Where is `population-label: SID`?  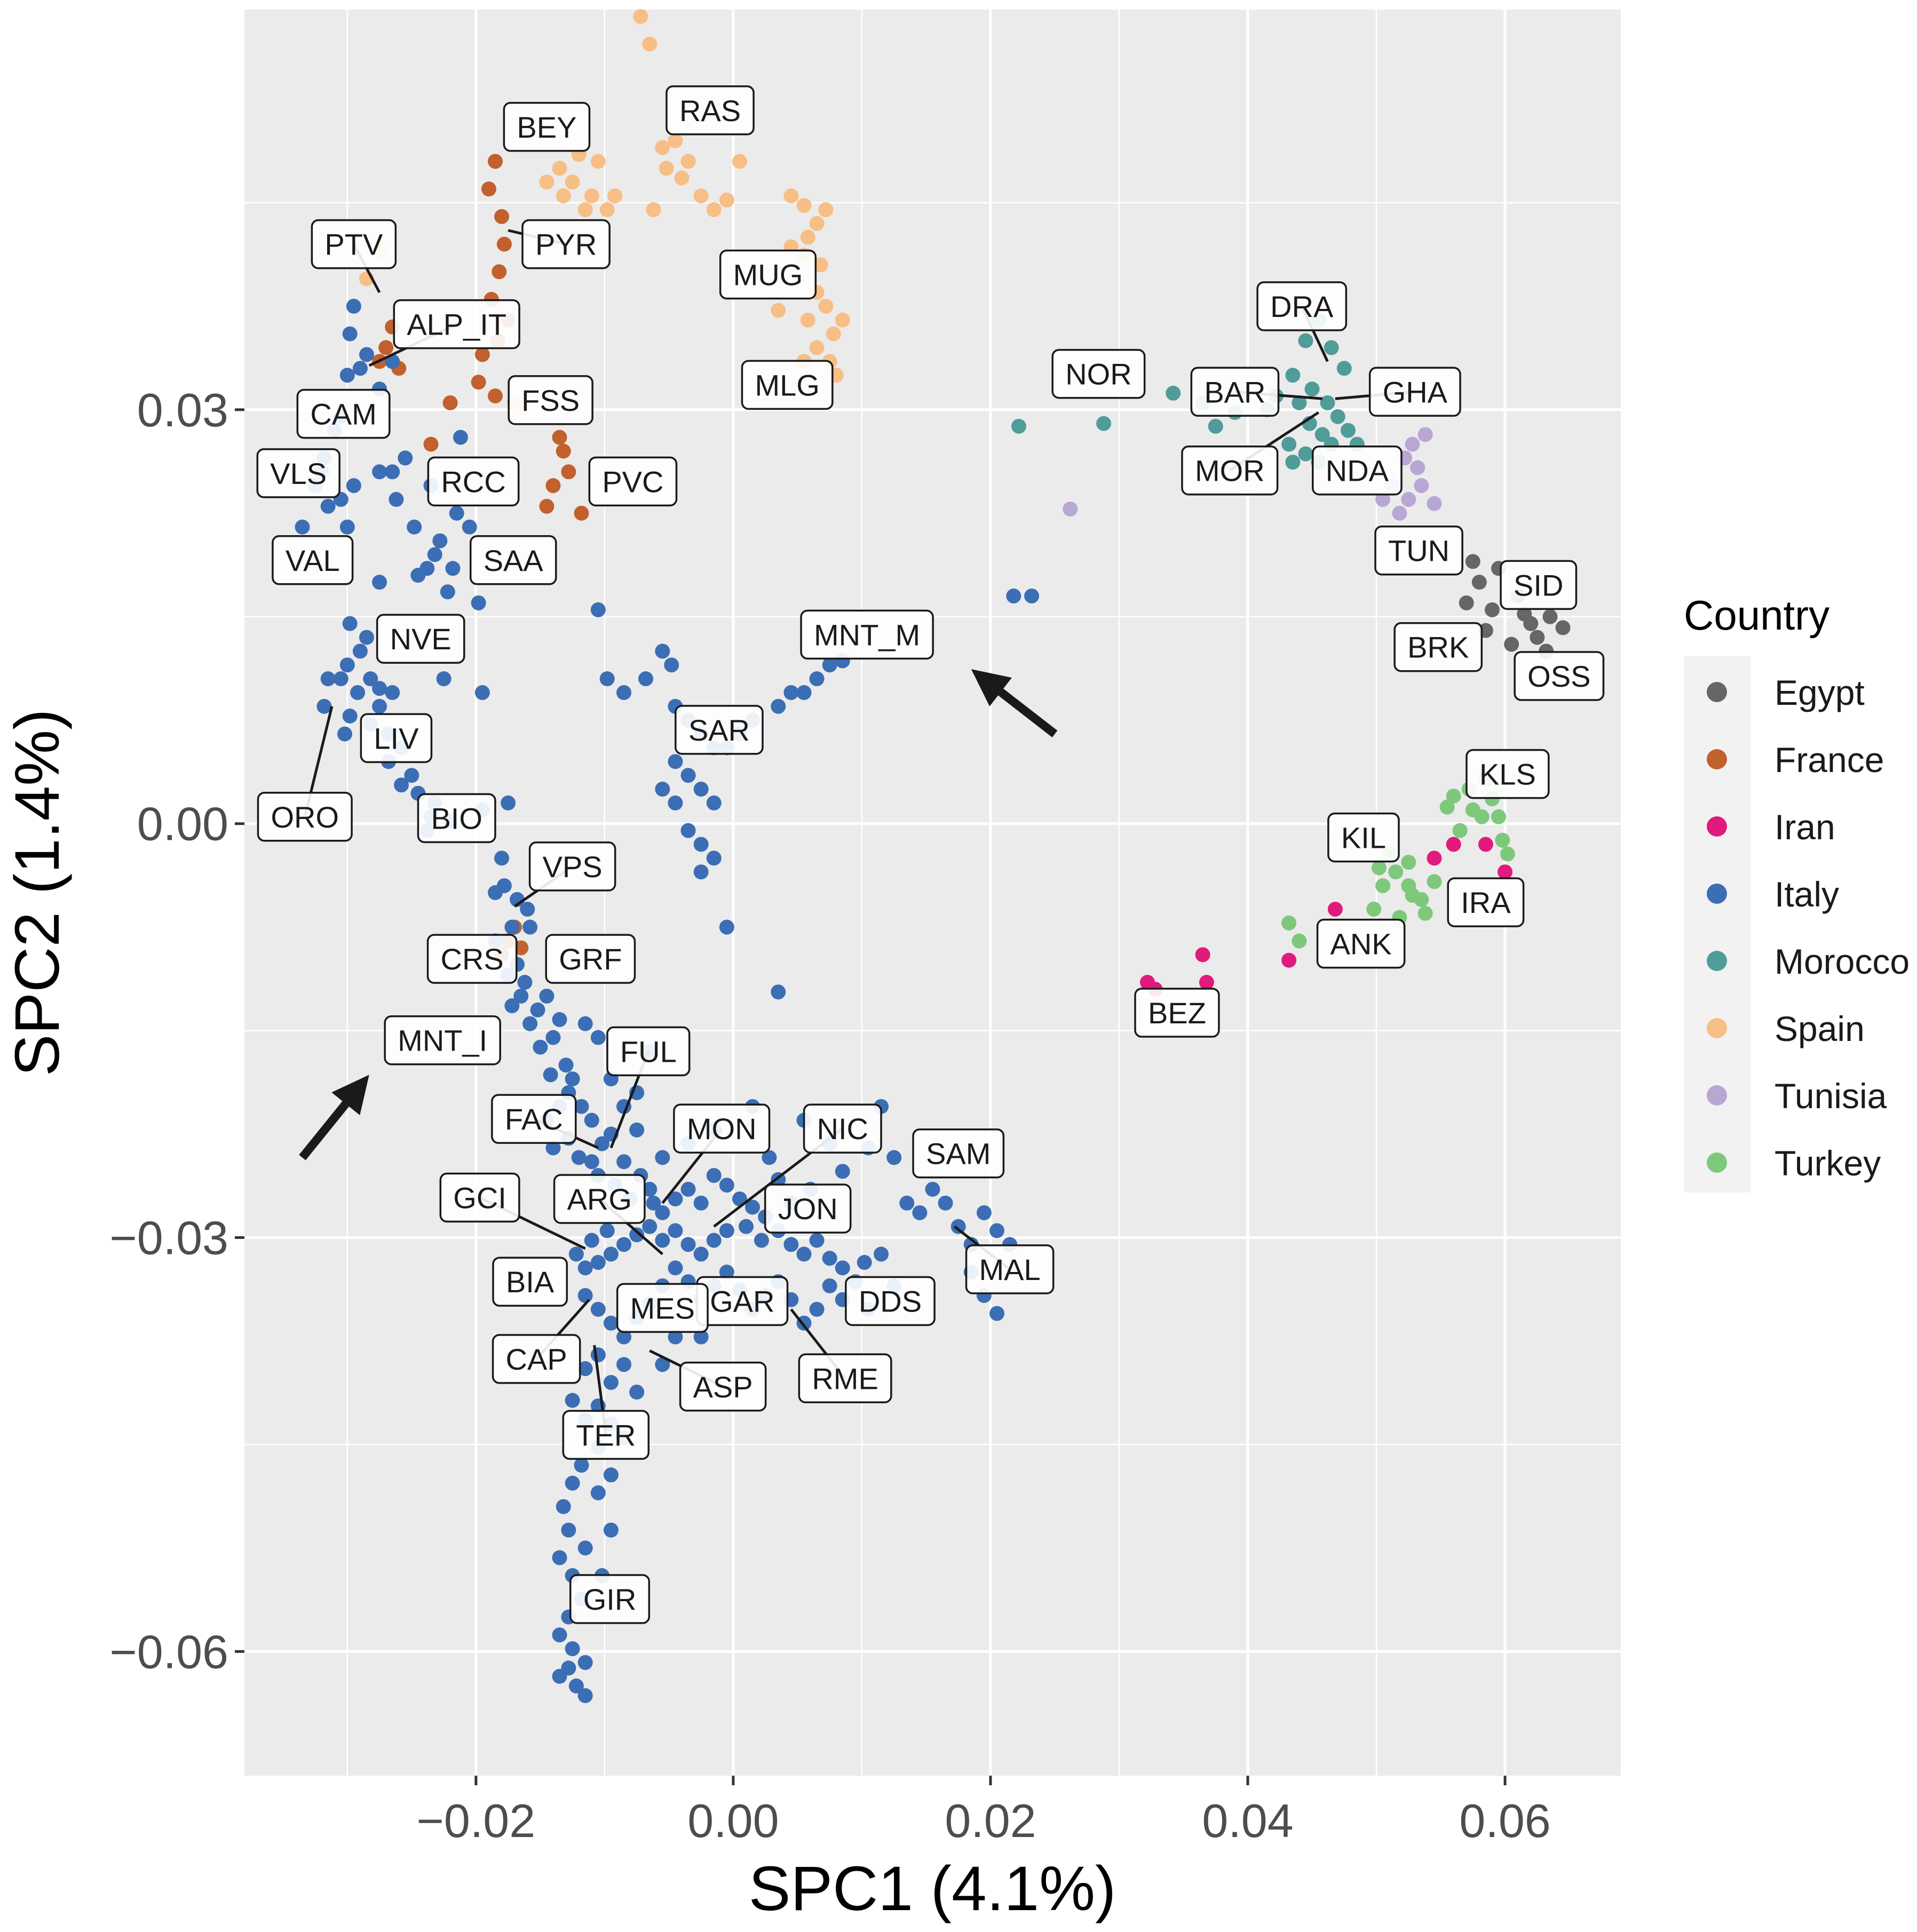 population-label: SID is located at coordinates (1539, 585).